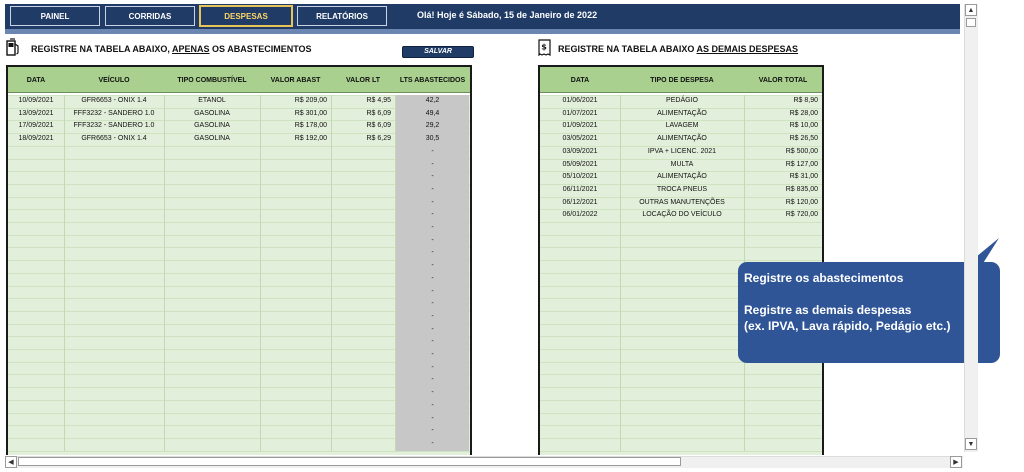 Image resolution: width=1024 pixels, height=472 pixels. Describe the element at coordinates (580, 202) in the screenshot. I see `table-cell: 06/12/2021` at that location.